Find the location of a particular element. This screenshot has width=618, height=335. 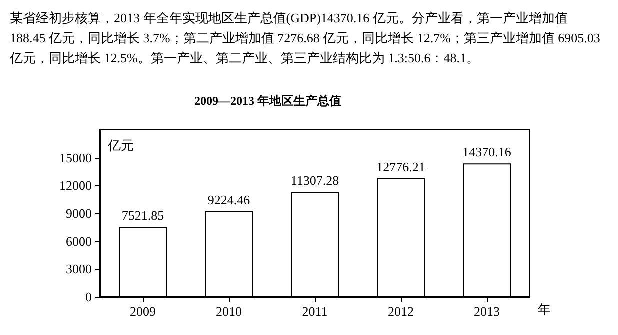

x-tick-label: 2011 is located at coordinates (315, 311).